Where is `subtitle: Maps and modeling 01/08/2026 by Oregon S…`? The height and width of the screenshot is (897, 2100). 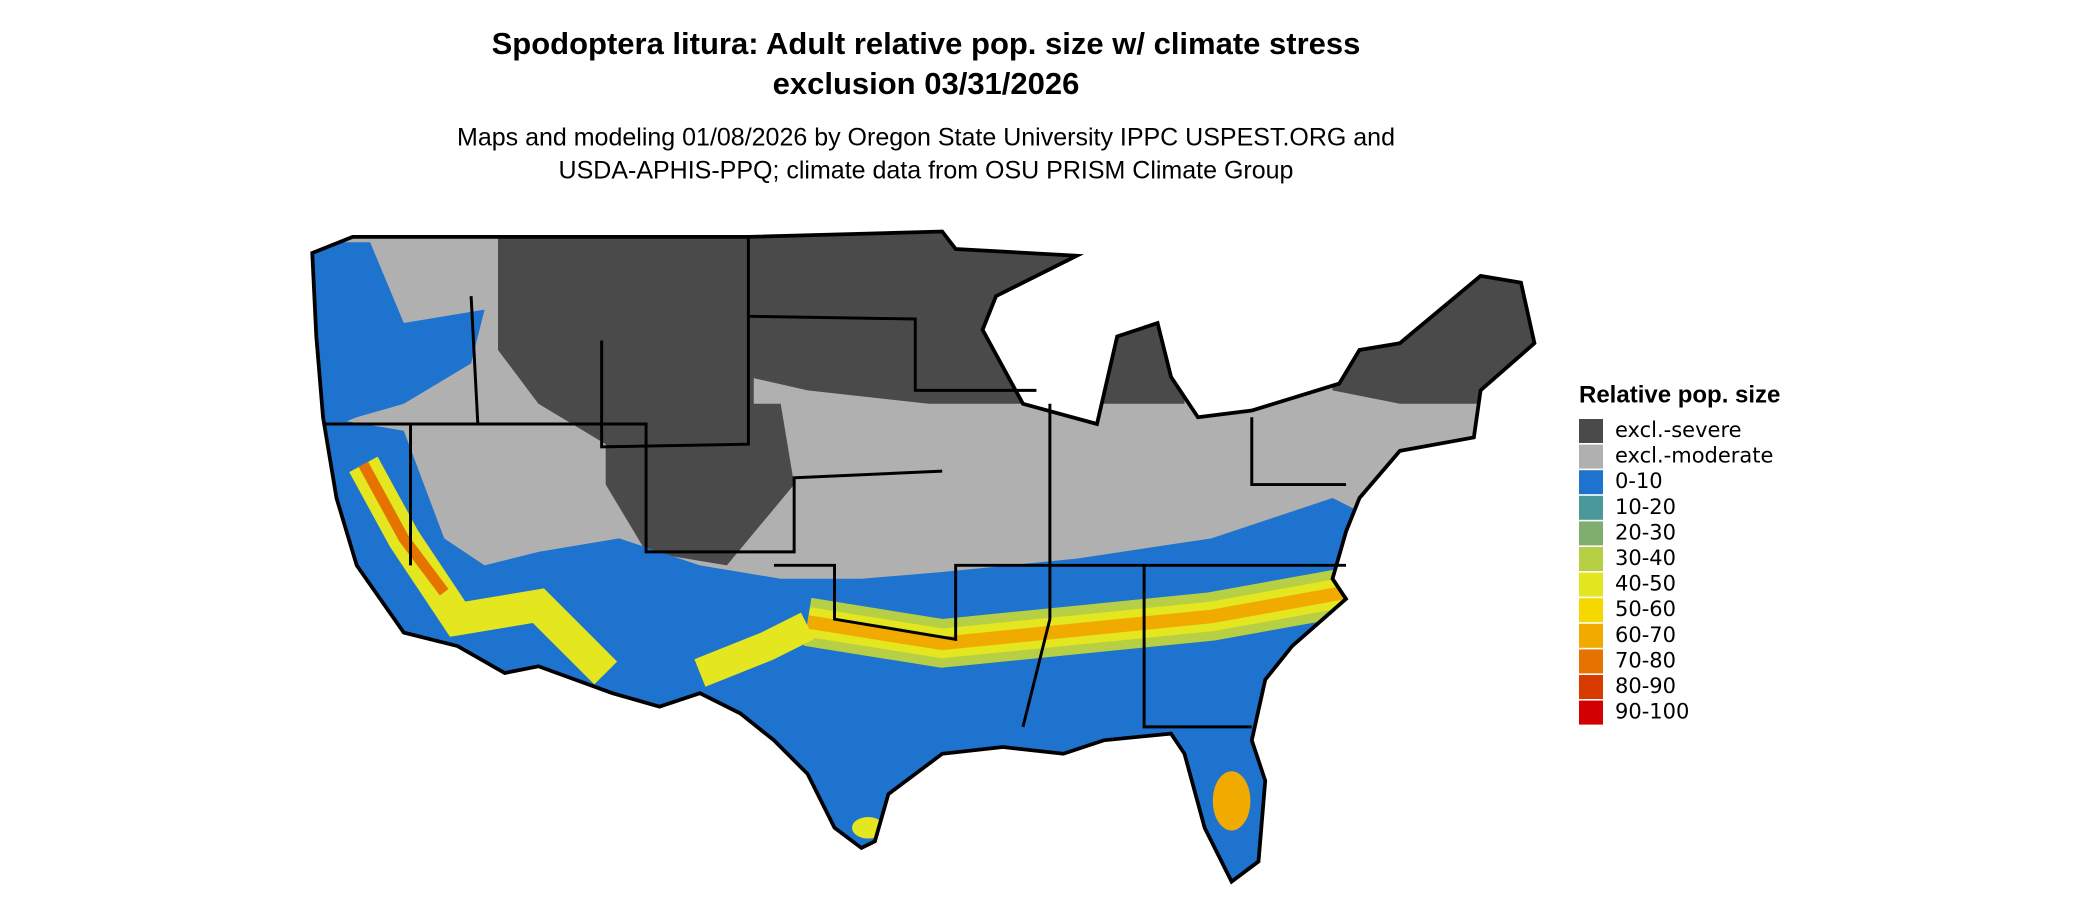
subtitle: Maps and modeling 01/08/2026 by Oregon S… is located at coordinates (926, 138).